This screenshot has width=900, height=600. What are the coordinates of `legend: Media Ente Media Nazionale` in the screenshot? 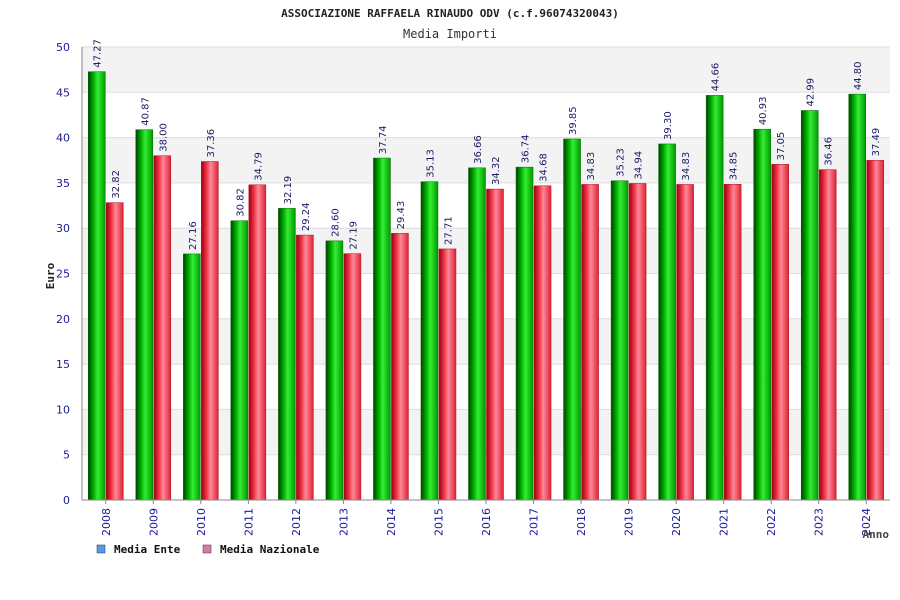 It's located at (208, 549).